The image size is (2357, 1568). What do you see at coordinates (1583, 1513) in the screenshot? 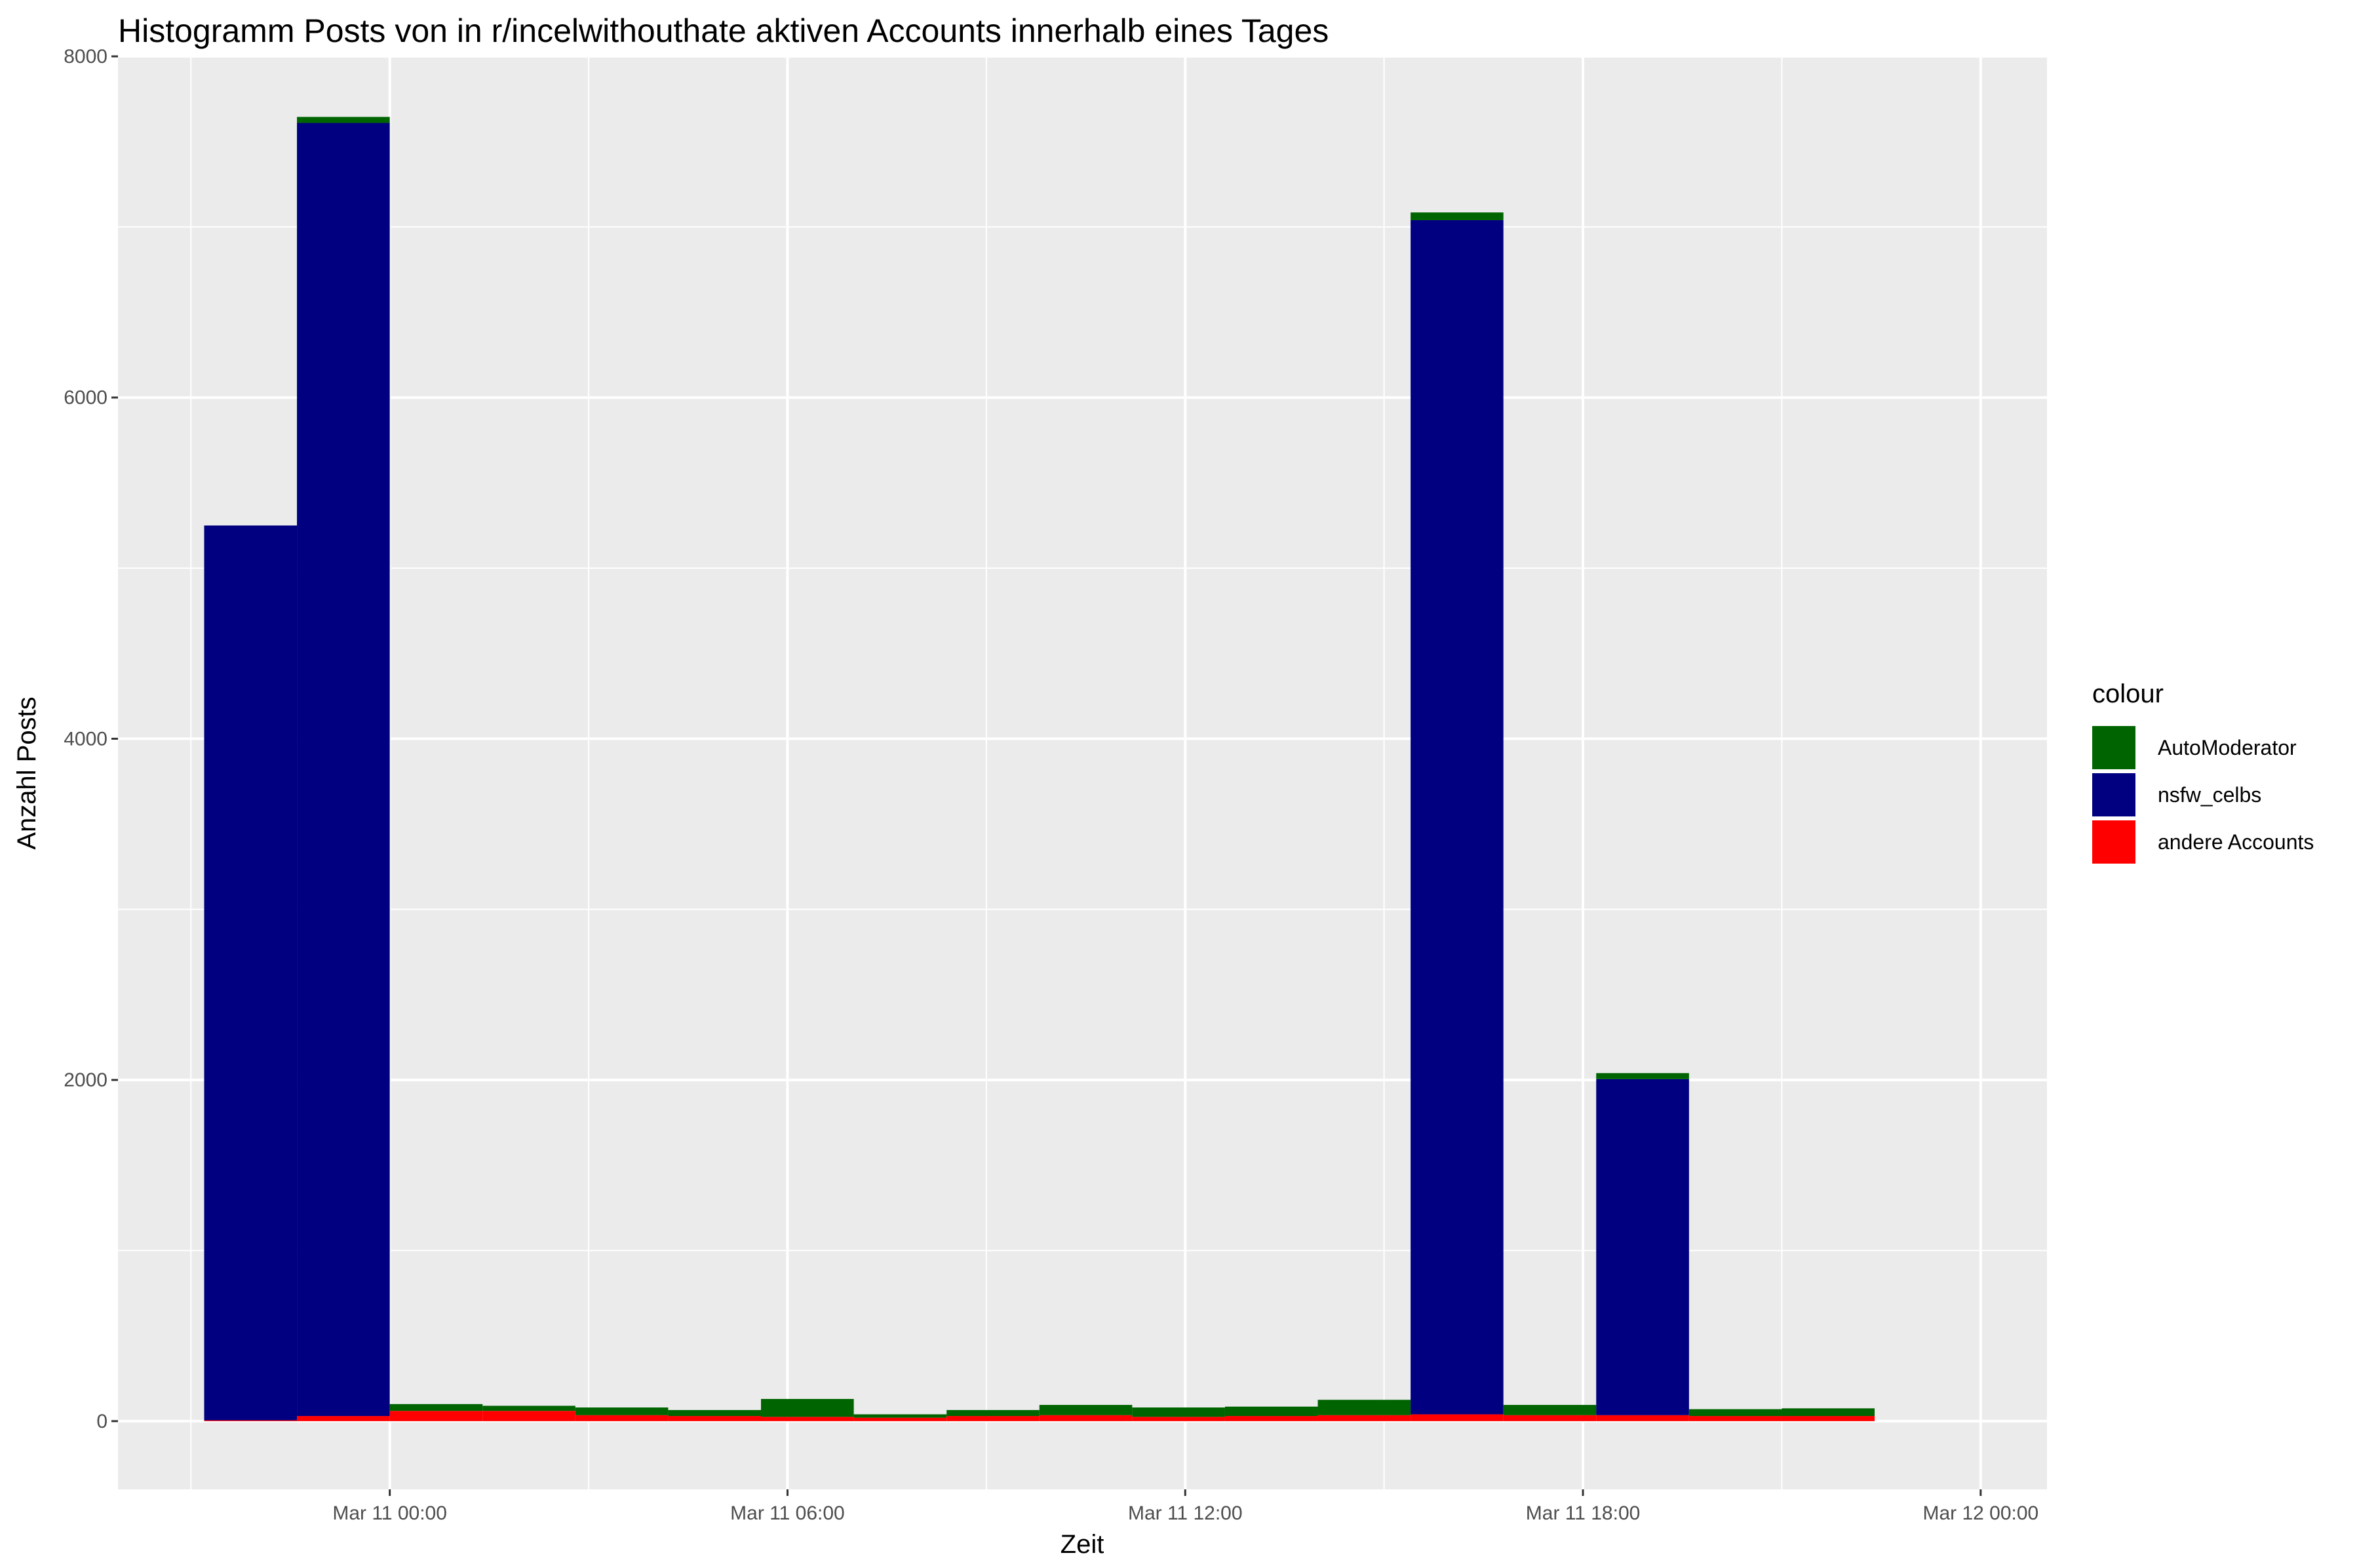
I see `x-tick-label-3: Mar 11 18:00` at bounding box center [1583, 1513].